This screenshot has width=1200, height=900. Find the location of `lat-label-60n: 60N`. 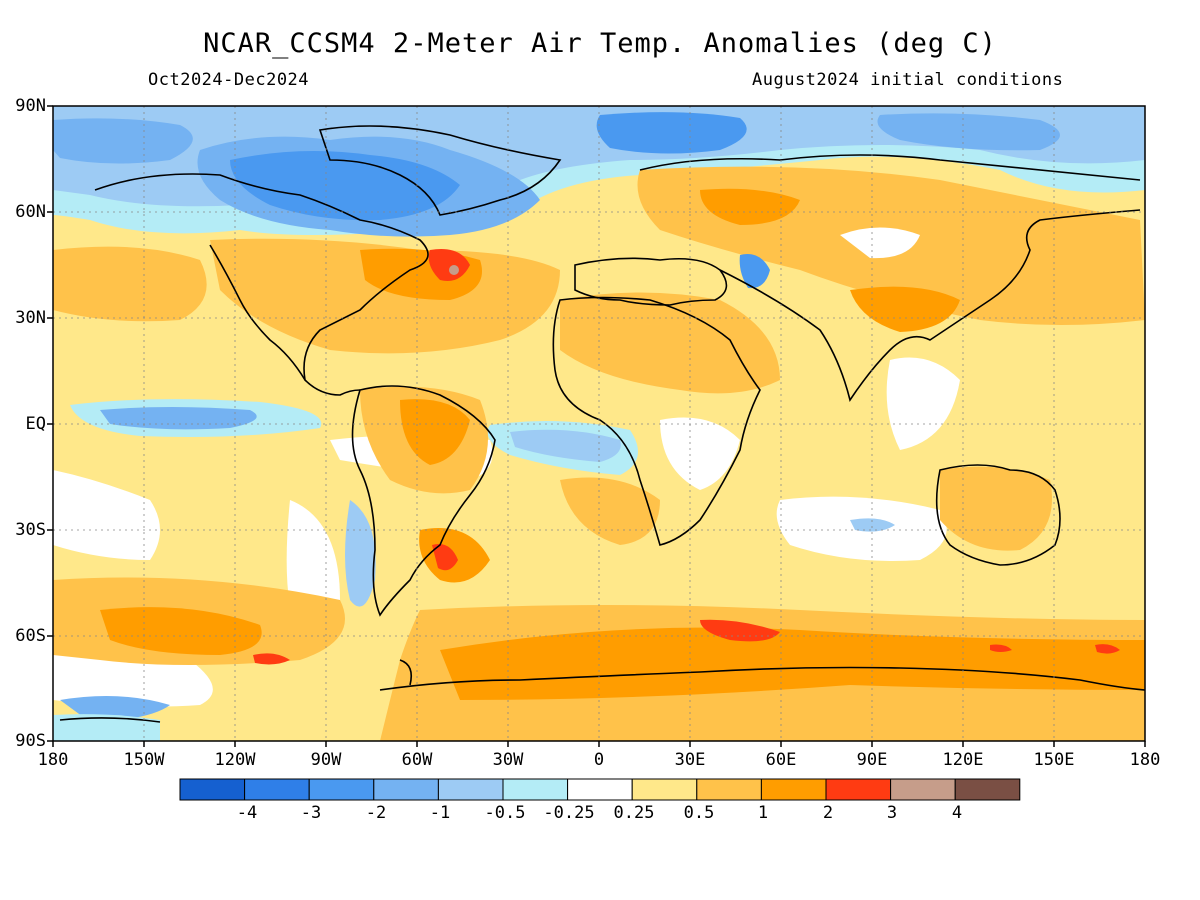

lat-label-60n: 60N is located at coordinates (30, 212).